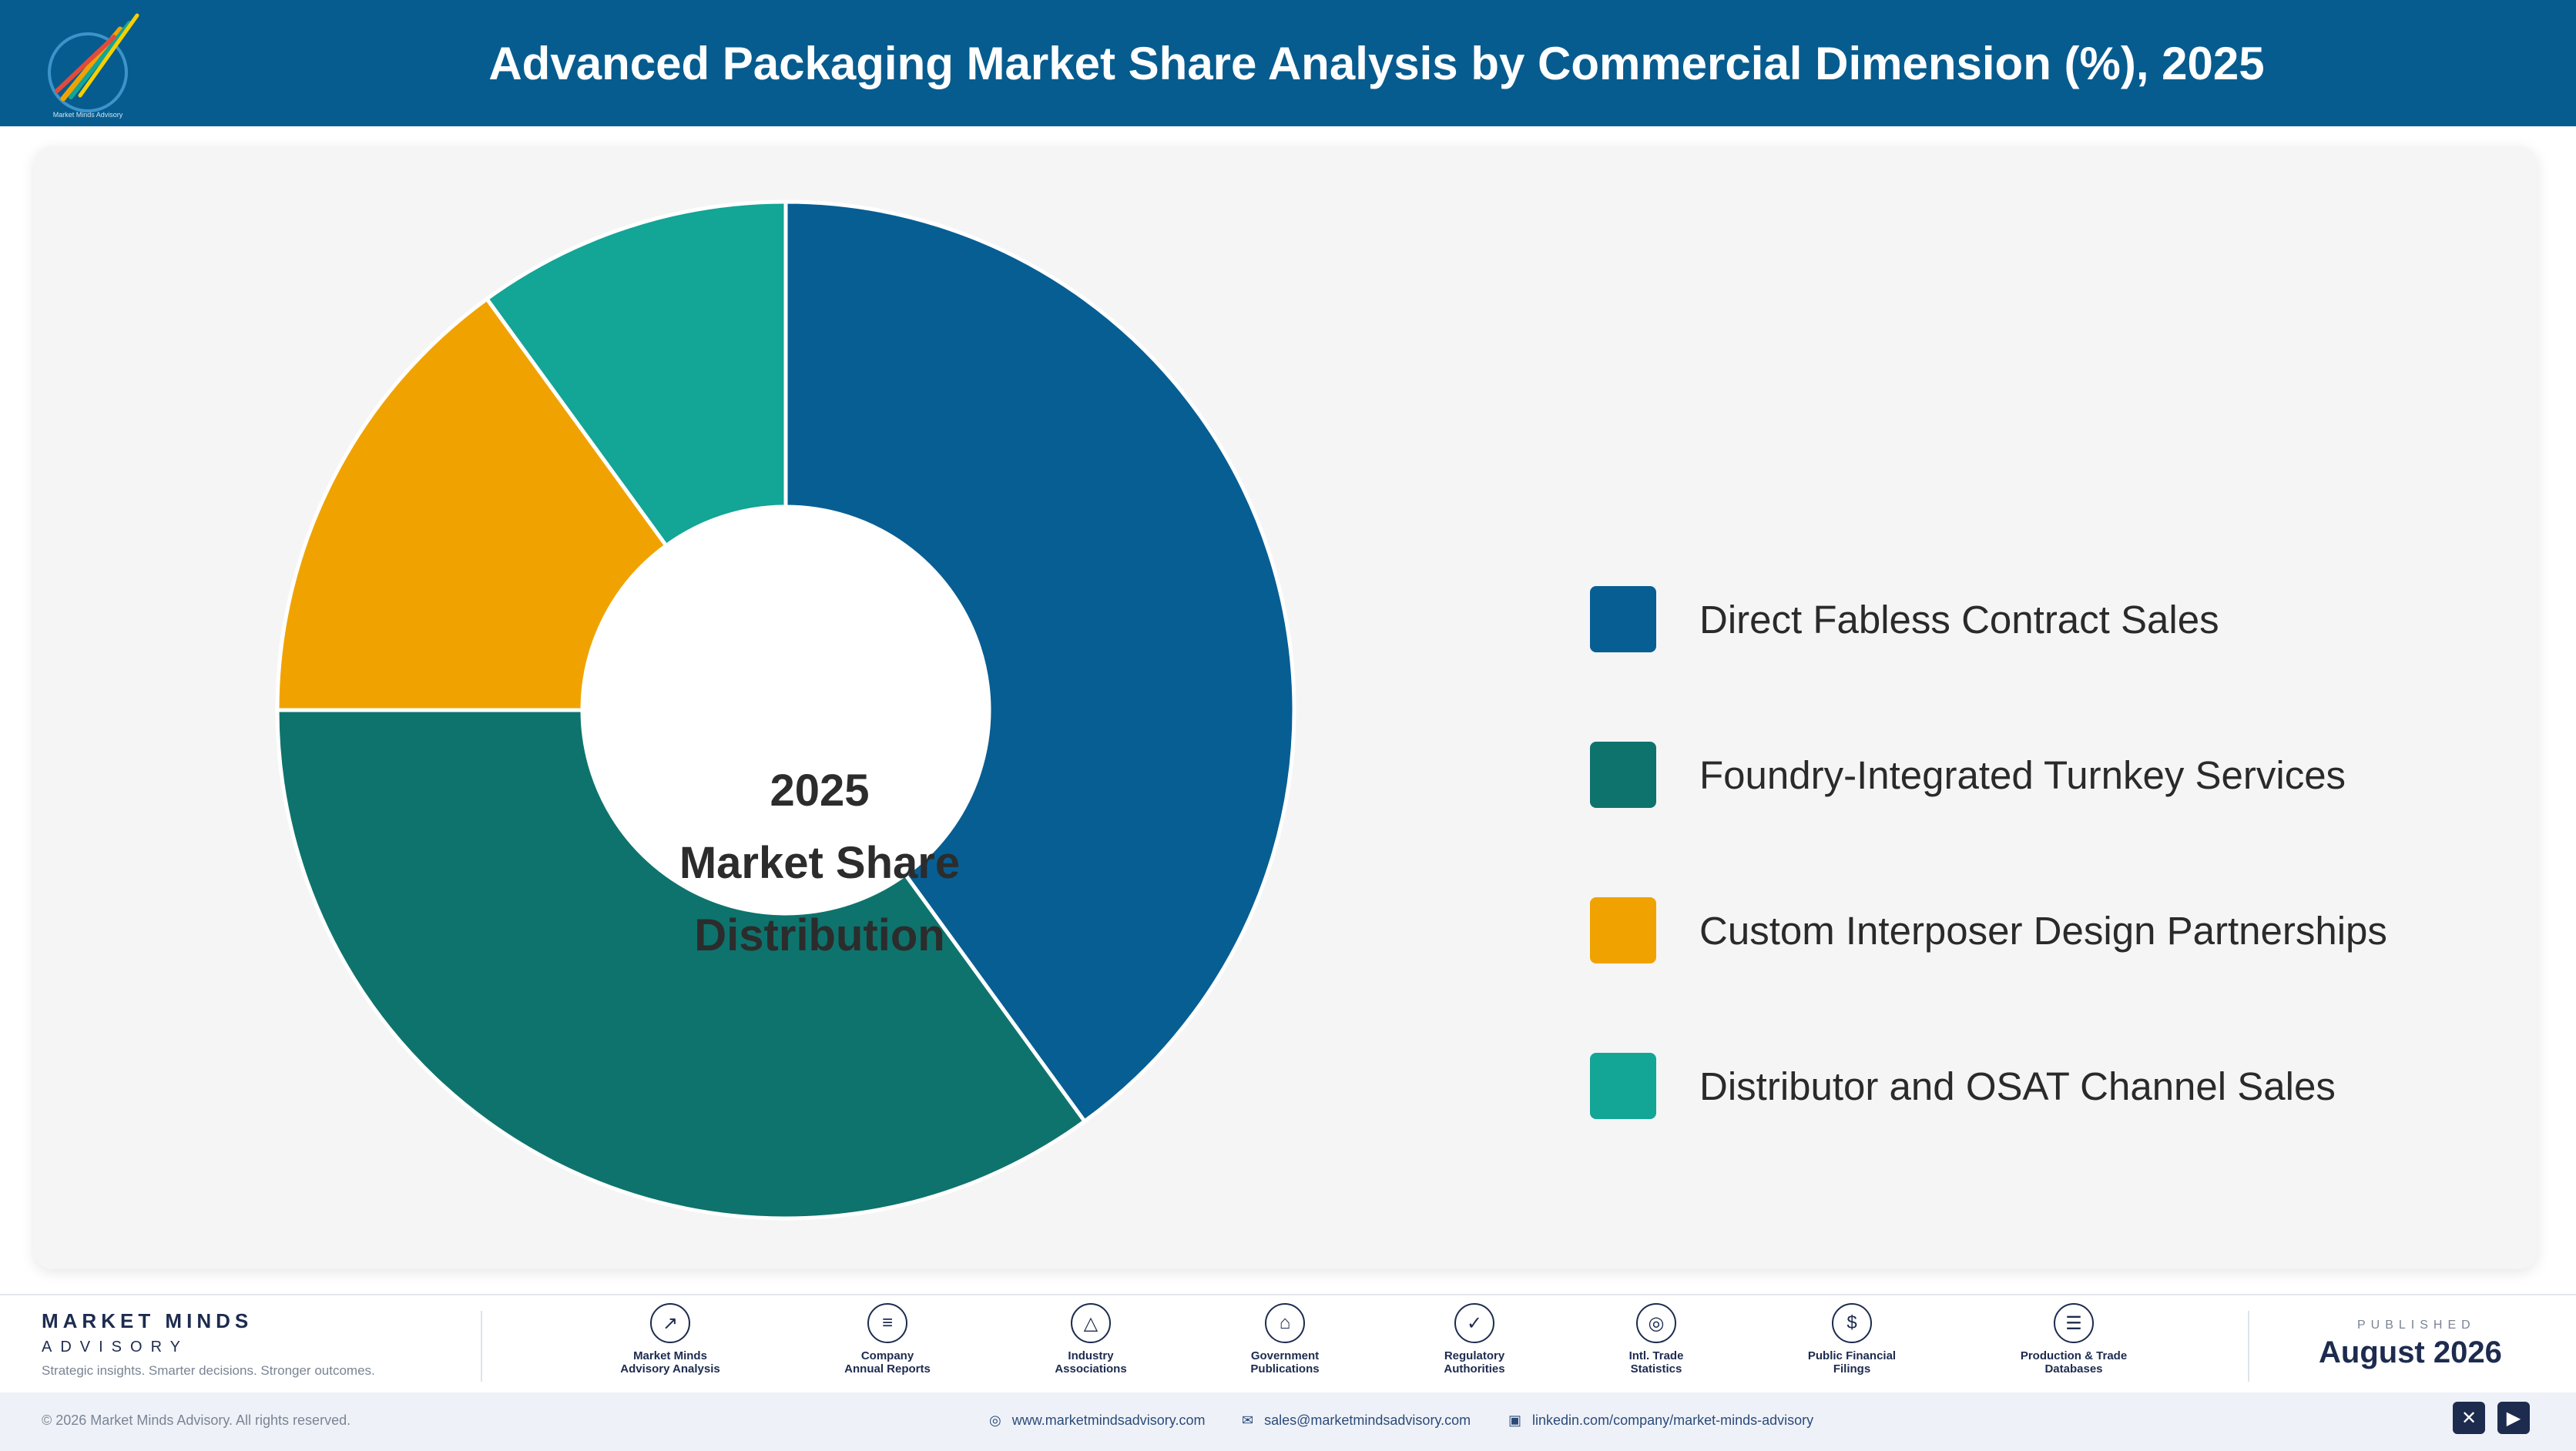 The image size is (2576, 1451). What do you see at coordinates (1285, 1355) in the screenshot?
I see `source-label-line1: Government` at bounding box center [1285, 1355].